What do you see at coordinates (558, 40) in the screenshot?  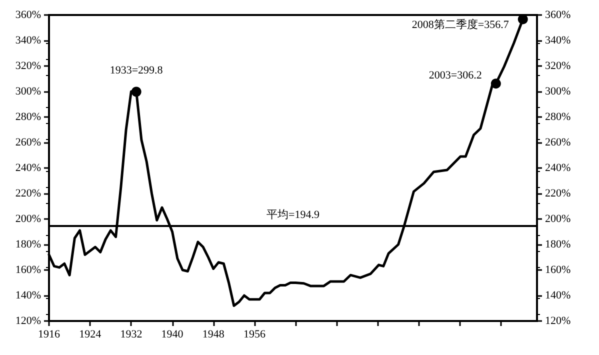 I see `y2-tick-label: 340%` at bounding box center [558, 40].